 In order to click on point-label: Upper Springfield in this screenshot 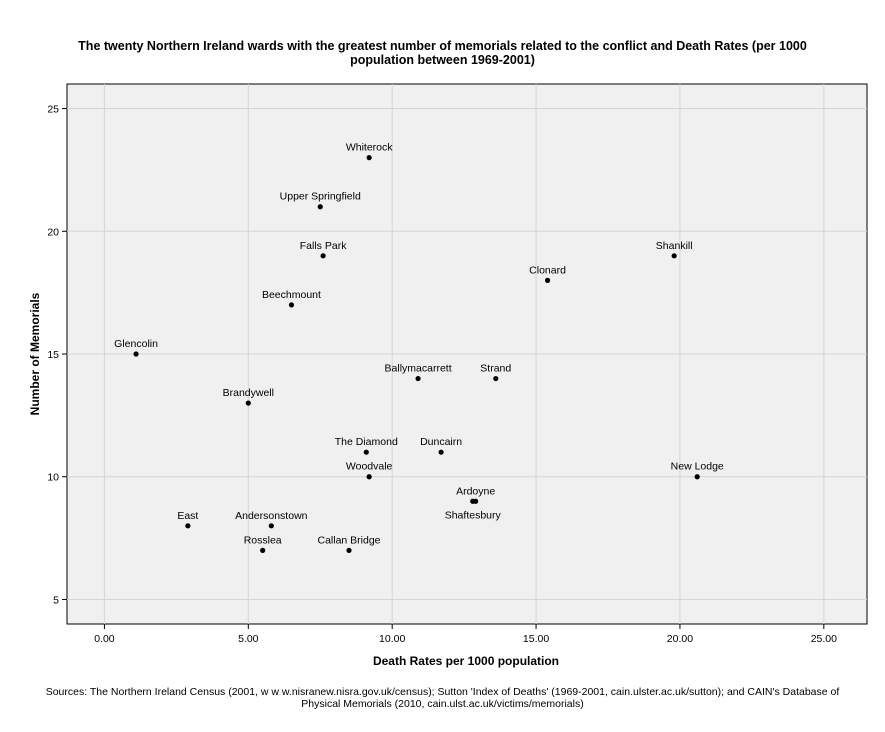, I will do `click(320, 197)`.